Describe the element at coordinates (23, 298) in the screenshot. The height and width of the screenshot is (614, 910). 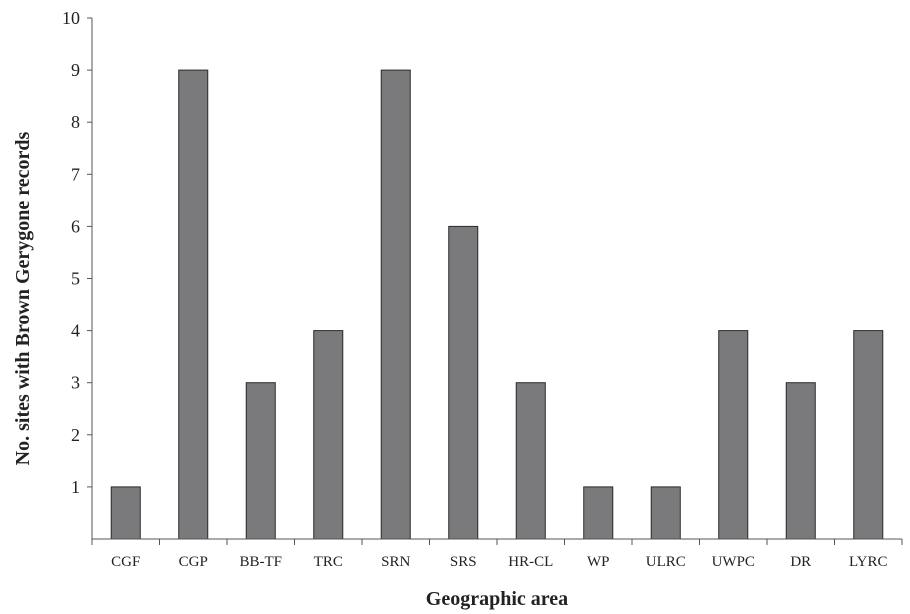
I see `y-axis-title: No. sites with Brown Gerygone records` at that location.